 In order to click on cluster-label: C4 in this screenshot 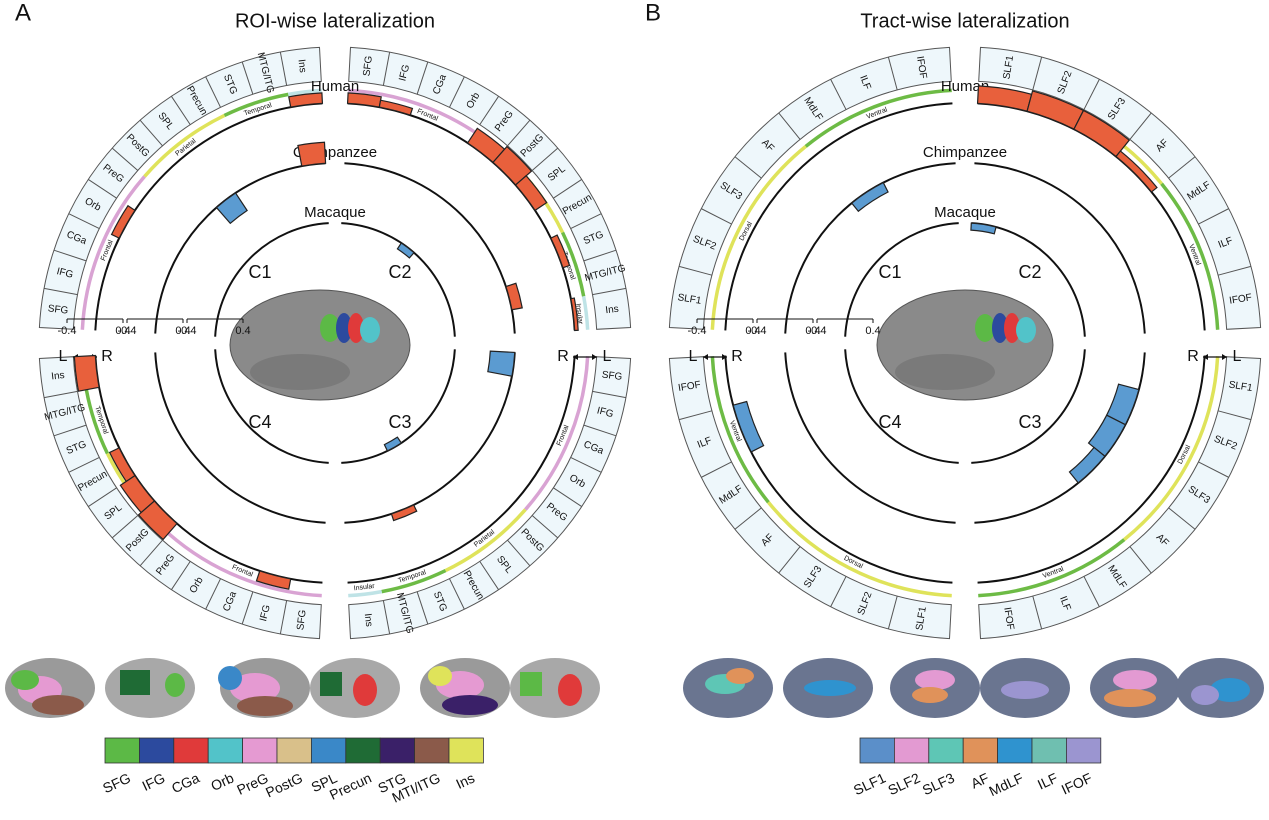, I will do `click(889, 422)`.